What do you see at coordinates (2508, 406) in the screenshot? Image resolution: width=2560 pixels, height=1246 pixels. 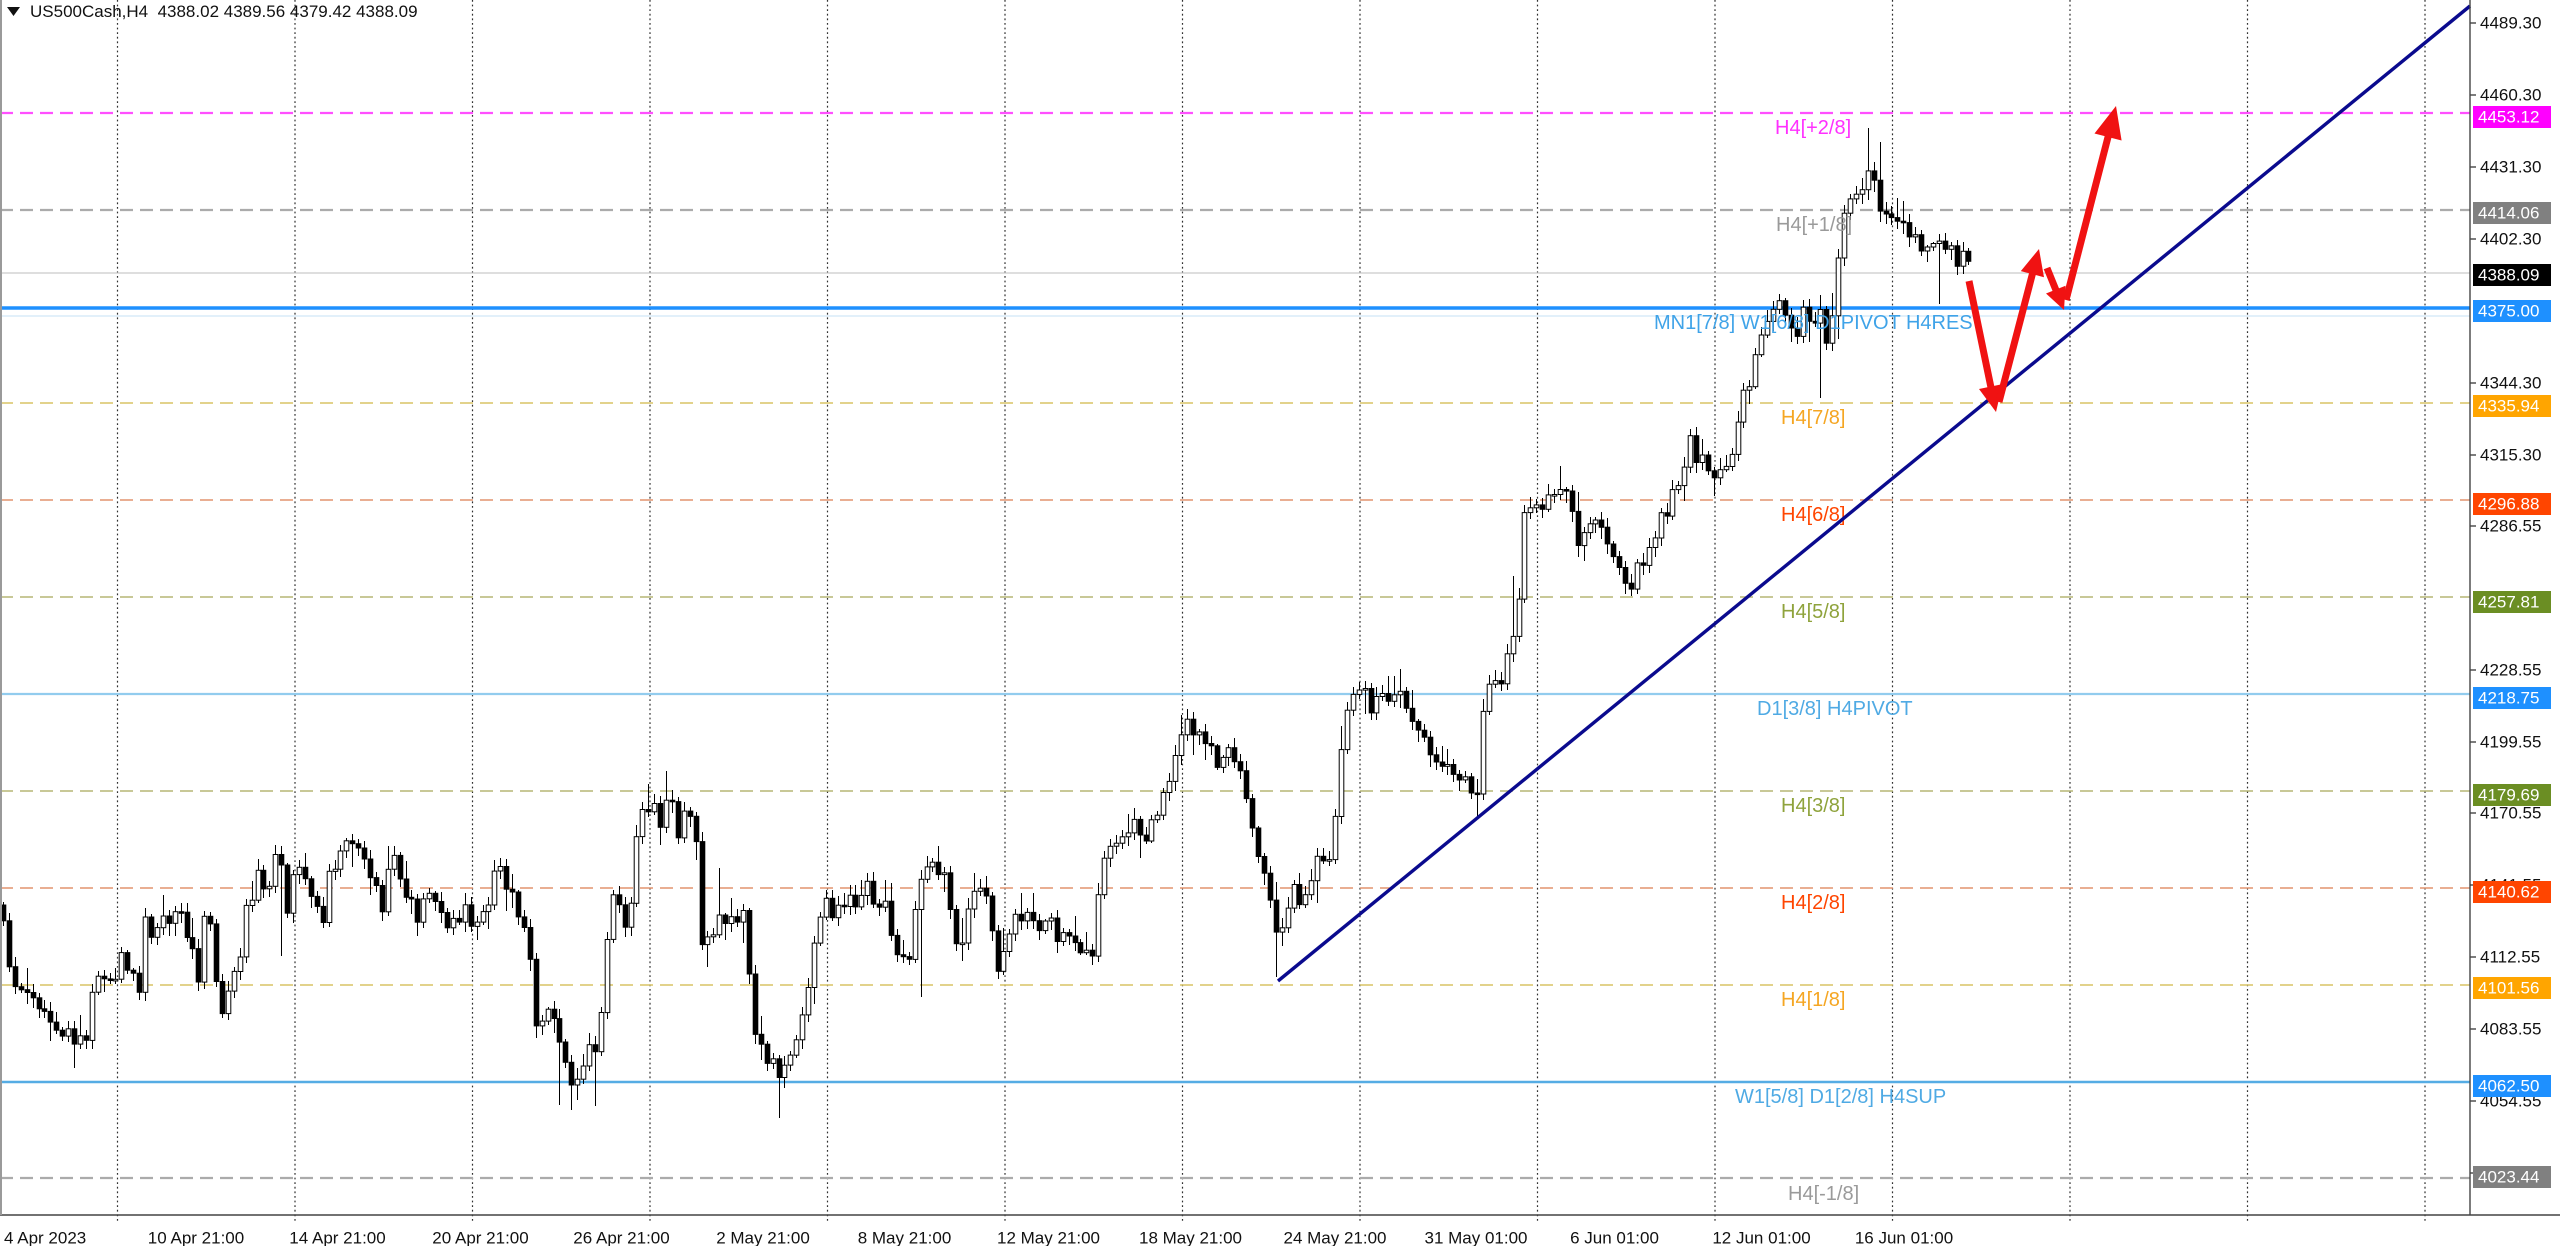 I see `svg-text: 4335.94` at bounding box center [2508, 406].